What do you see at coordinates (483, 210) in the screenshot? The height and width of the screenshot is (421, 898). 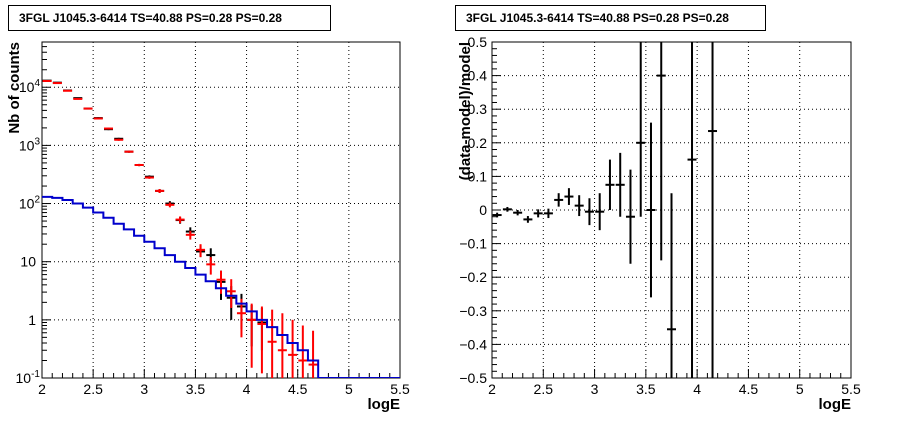 I see `y-tick-label: 0` at bounding box center [483, 210].